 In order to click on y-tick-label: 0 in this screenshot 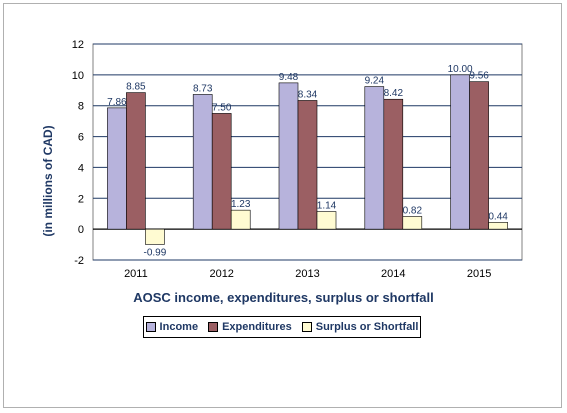, I will do `click(81, 230)`.